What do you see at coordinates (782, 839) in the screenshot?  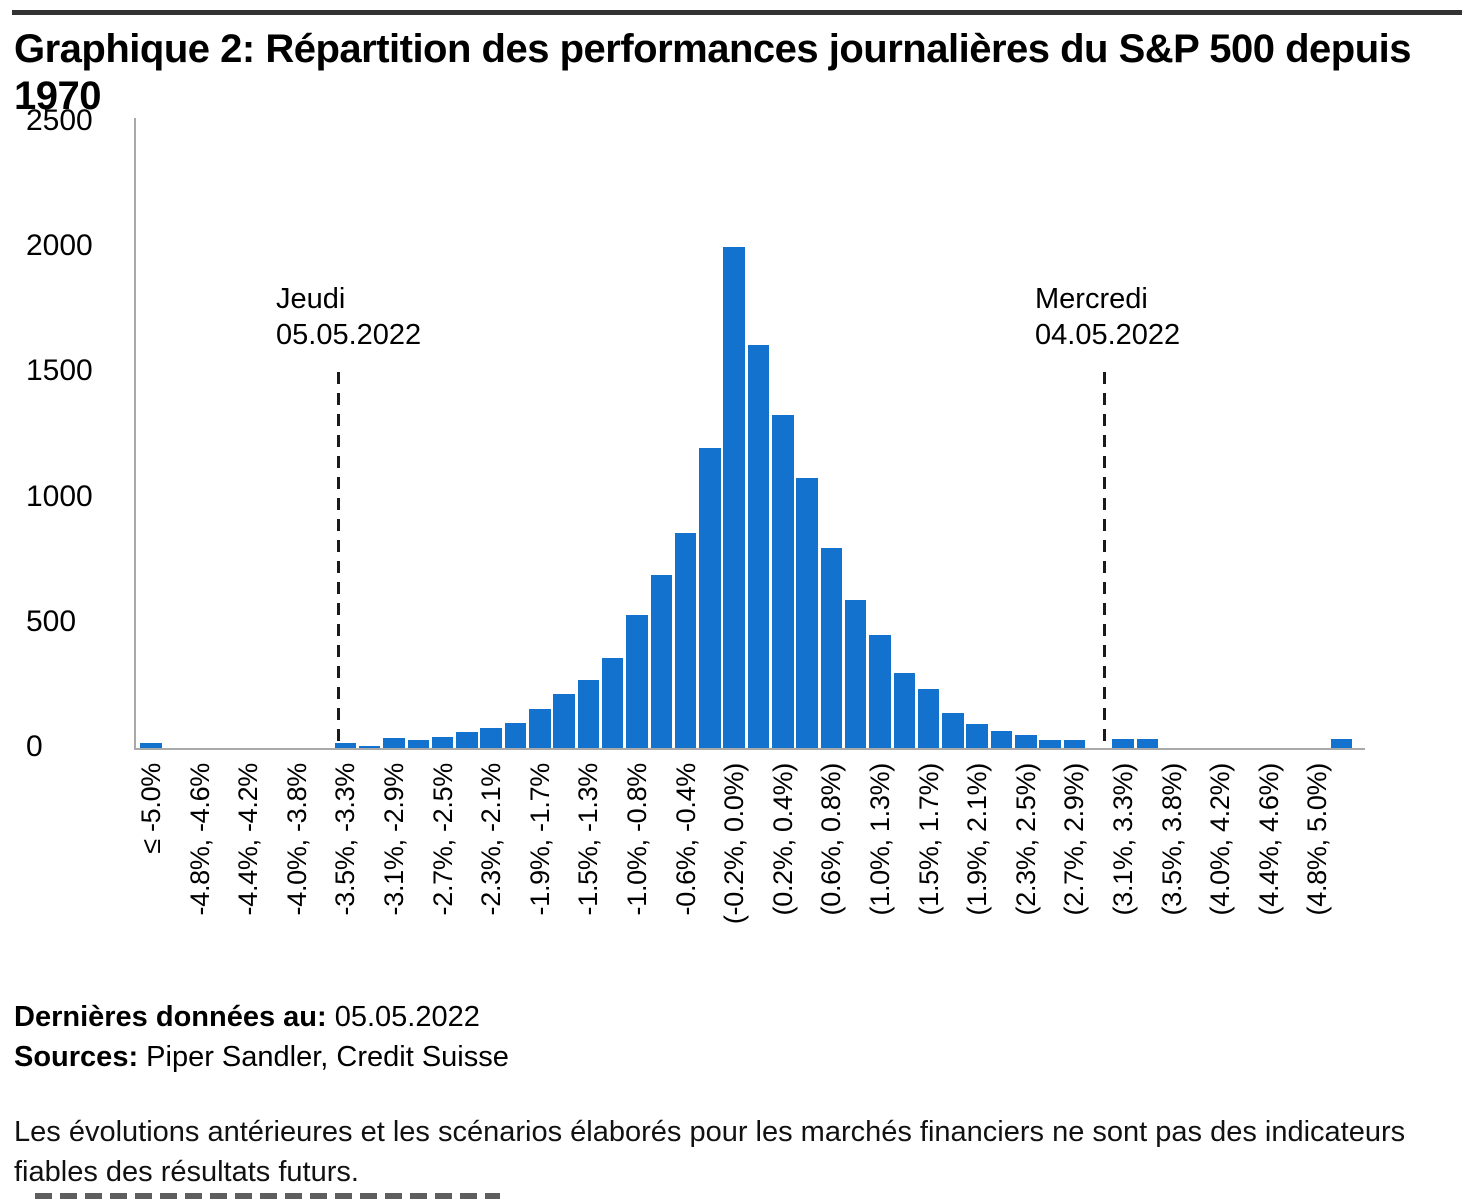 I see `x-tick-label: (0.2%, 0.4%)` at bounding box center [782, 839].